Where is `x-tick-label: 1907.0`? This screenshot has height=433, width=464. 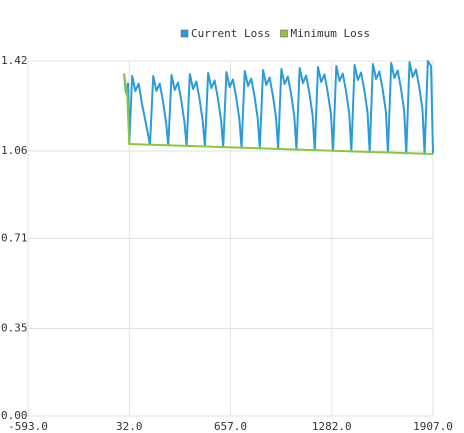 x-tick-label: 1907.0 is located at coordinates (433, 426).